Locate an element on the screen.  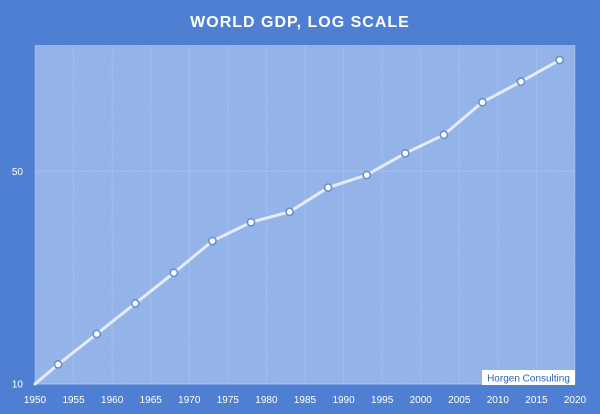
x-tick-label: 1950 is located at coordinates (35, 400).